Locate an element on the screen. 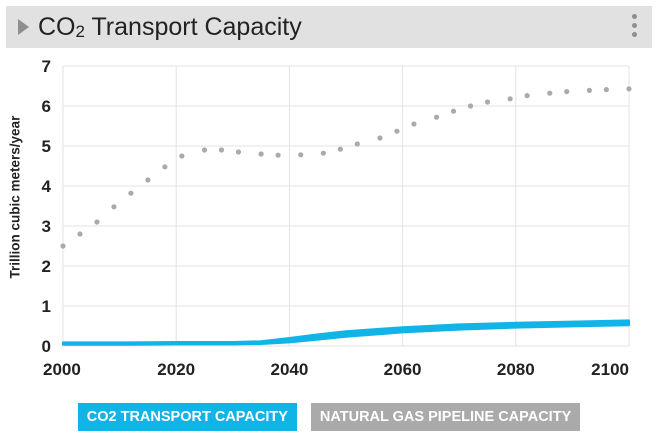 The height and width of the screenshot is (436, 658). y-tick-label: 5 is located at coordinates (46, 146).